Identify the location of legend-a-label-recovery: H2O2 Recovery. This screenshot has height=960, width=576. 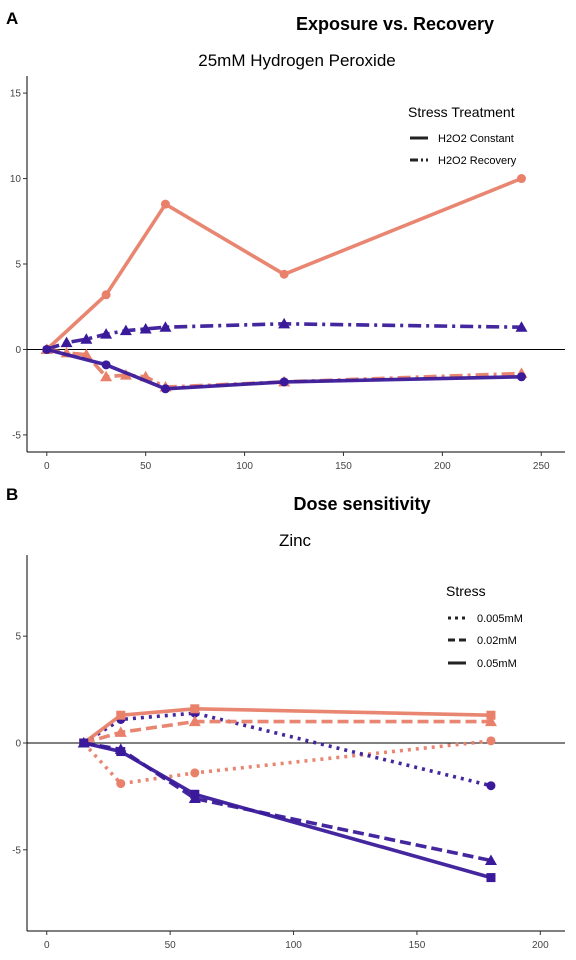
(477, 161).